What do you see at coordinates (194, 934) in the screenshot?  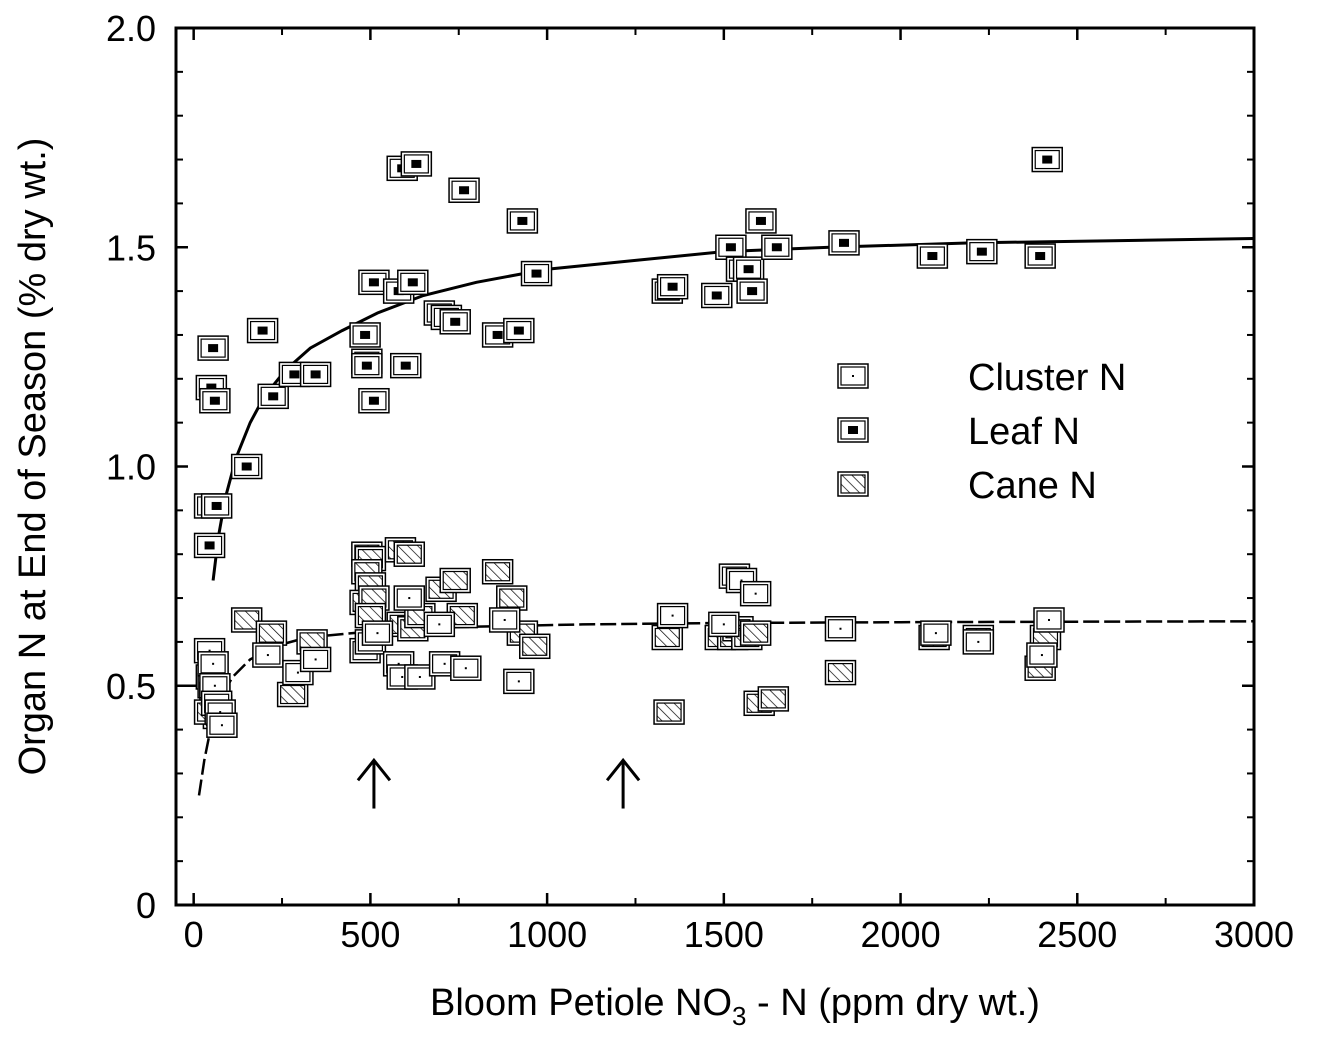 I see `x-tick-label: 0` at bounding box center [194, 934].